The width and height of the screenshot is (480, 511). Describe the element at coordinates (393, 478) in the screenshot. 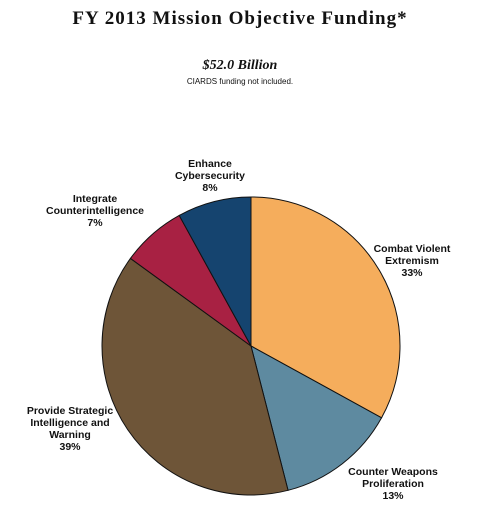

I see `category-label: Counter Weapons Proliferation` at that location.